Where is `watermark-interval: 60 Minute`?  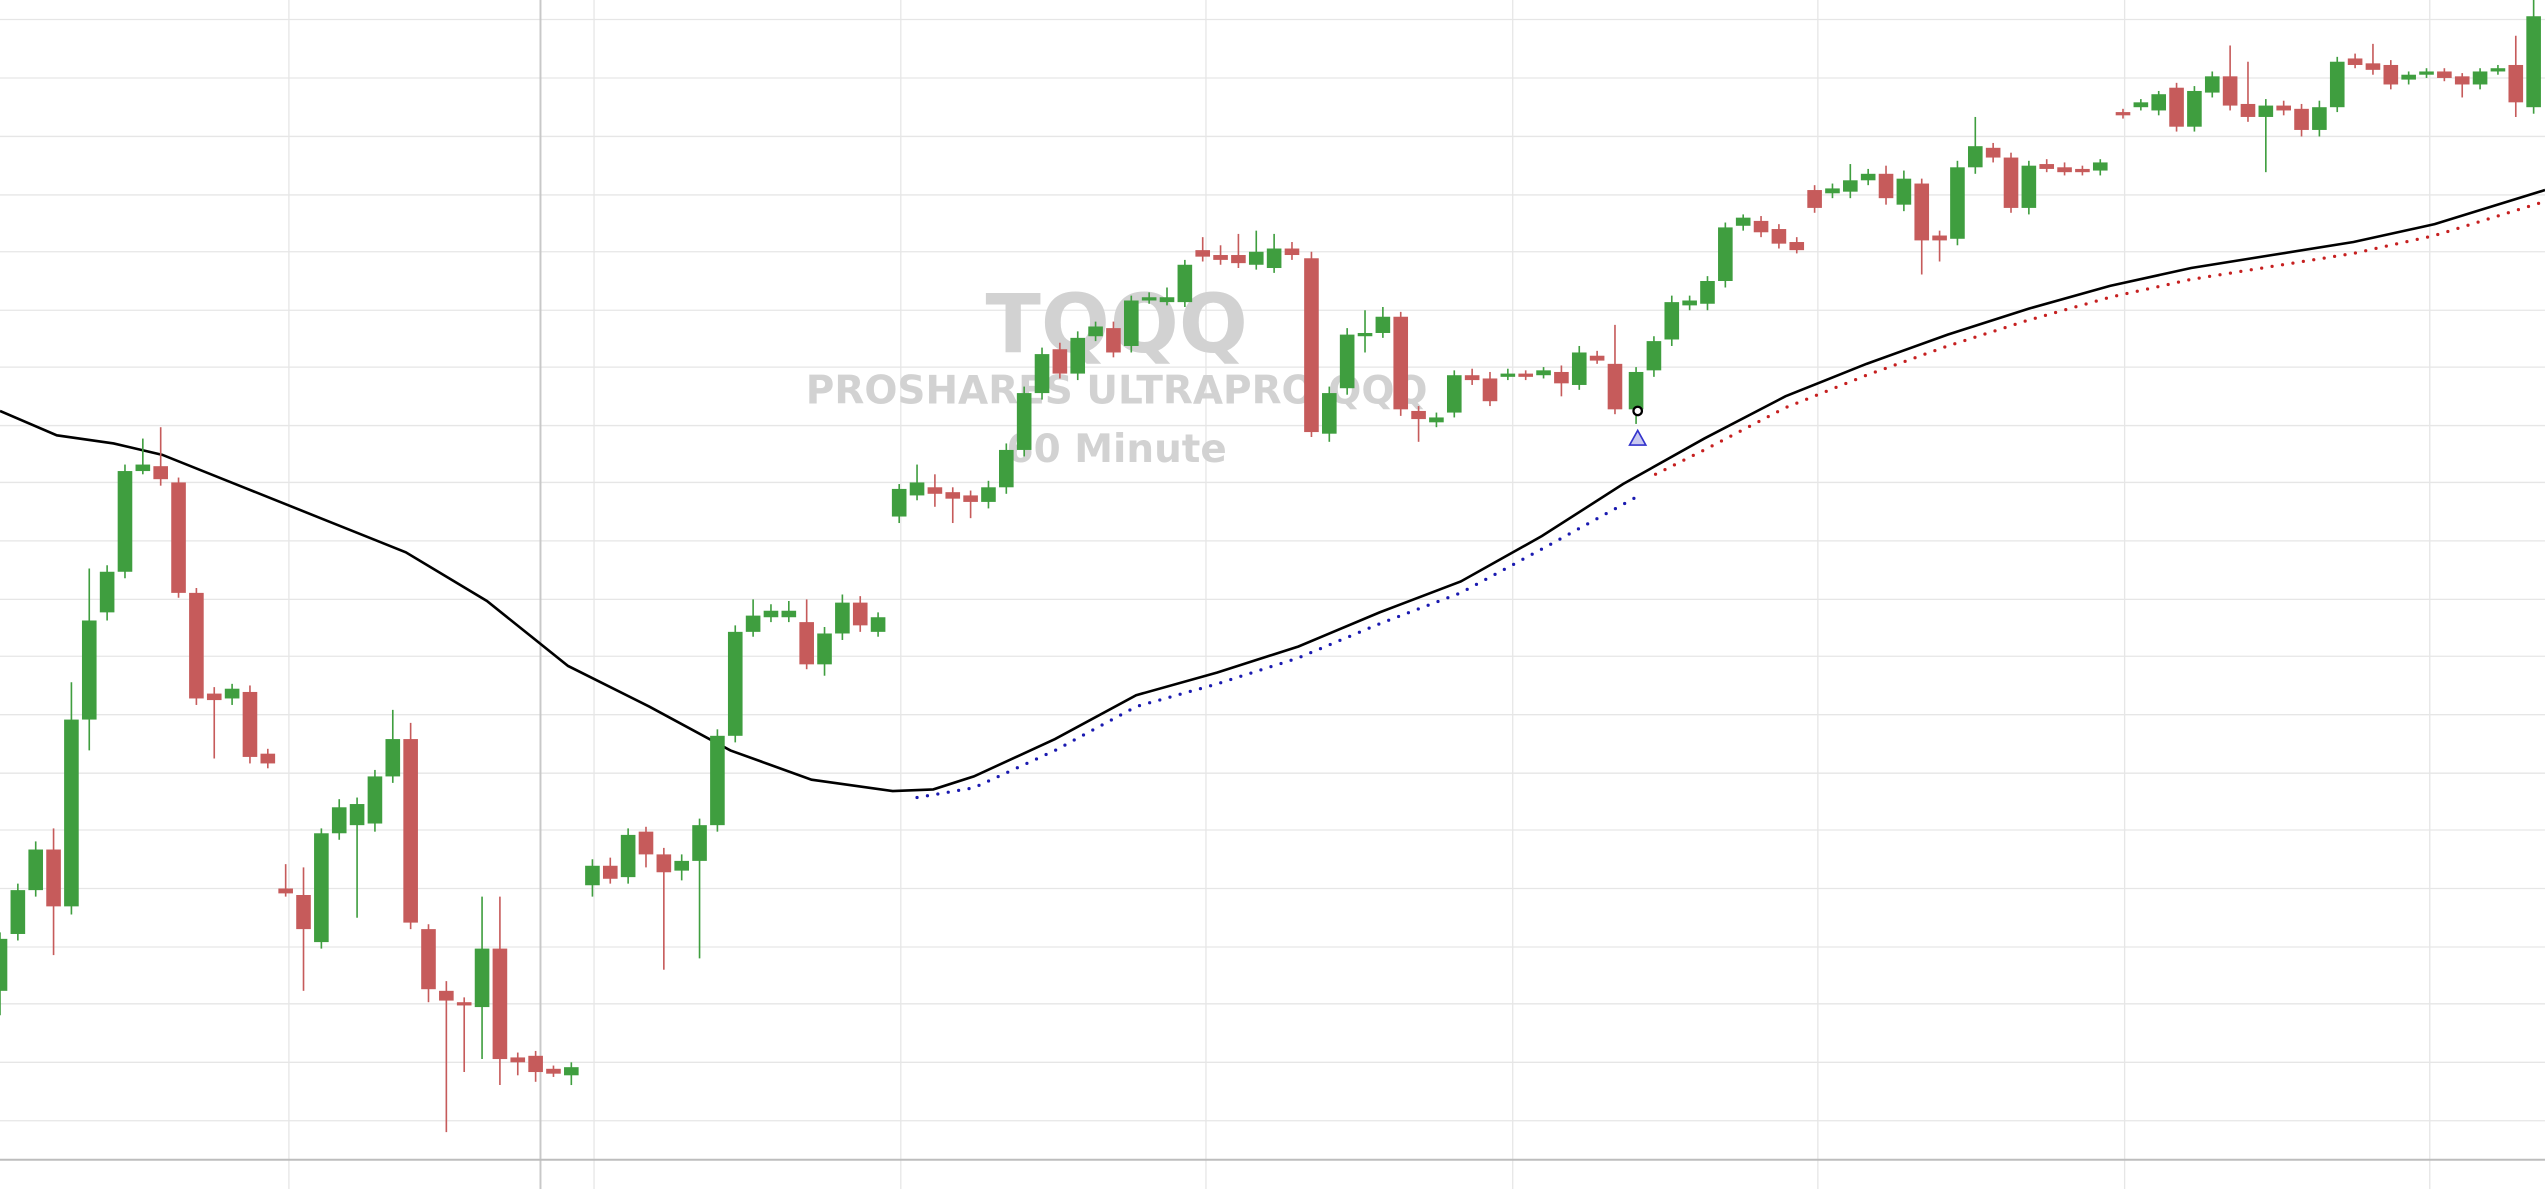 watermark-interval: 60 Minute is located at coordinates (1117, 449).